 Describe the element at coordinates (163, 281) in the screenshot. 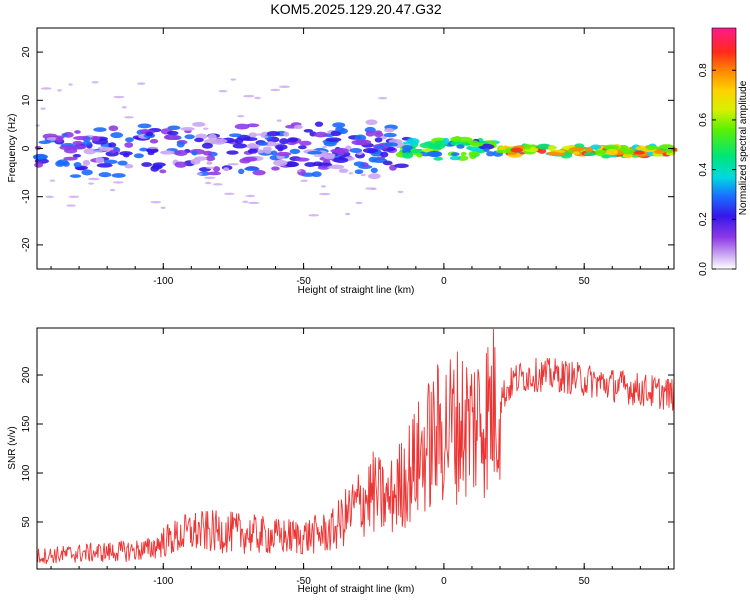

I see `spectrogram-x-tick-label: -100` at that location.